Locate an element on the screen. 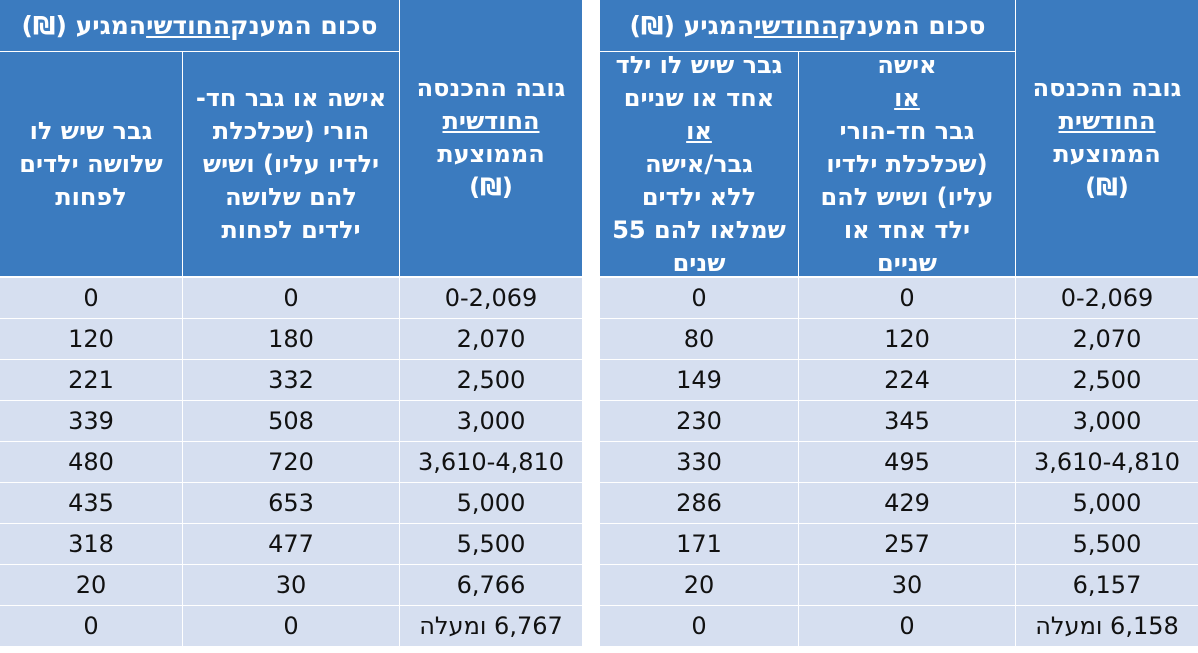 The image size is (1198, 653). grant-cell: 480 is located at coordinates (91, 461).